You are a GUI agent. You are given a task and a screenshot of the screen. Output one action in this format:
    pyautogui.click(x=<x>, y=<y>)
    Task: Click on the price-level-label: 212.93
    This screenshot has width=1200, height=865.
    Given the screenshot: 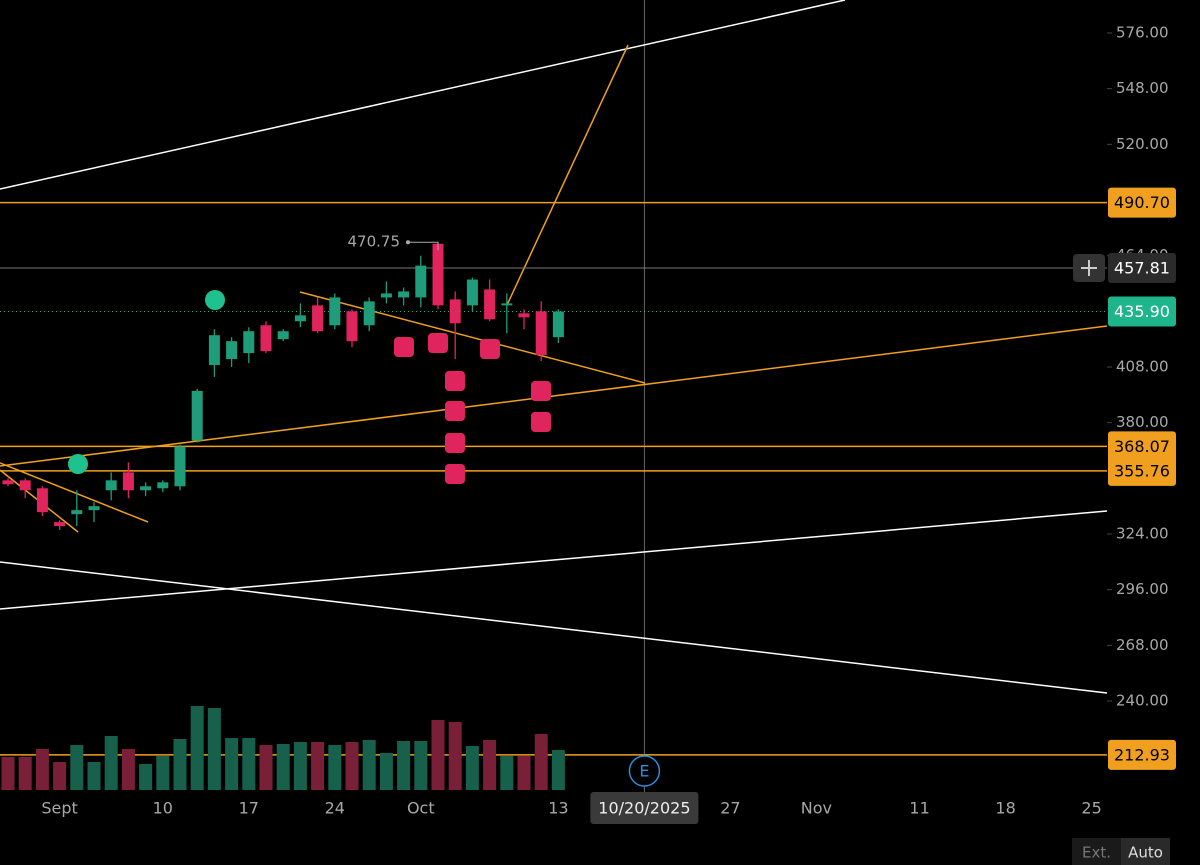 What is the action you would take?
    pyautogui.click(x=1142, y=754)
    